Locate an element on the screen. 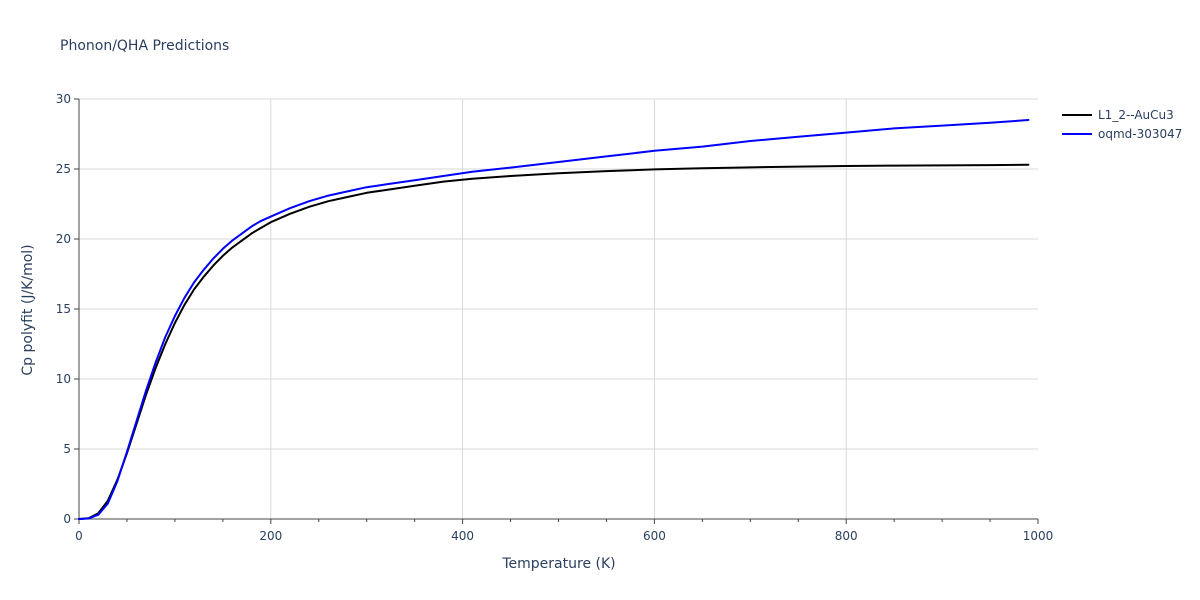 The height and width of the screenshot is (600, 1200). y-tick-label: 15 is located at coordinates (63, 309).